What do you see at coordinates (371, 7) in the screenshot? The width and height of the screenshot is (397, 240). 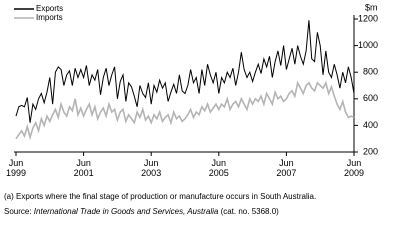 I see `y-axis-unit: $m` at bounding box center [371, 7].